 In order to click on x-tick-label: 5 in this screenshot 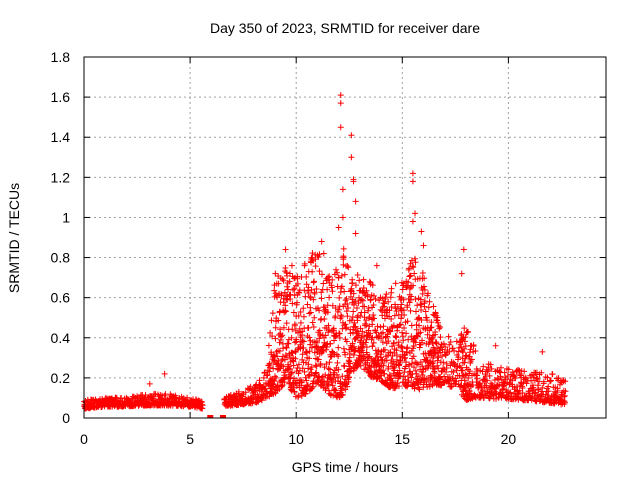, I will do `click(190, 439)`.